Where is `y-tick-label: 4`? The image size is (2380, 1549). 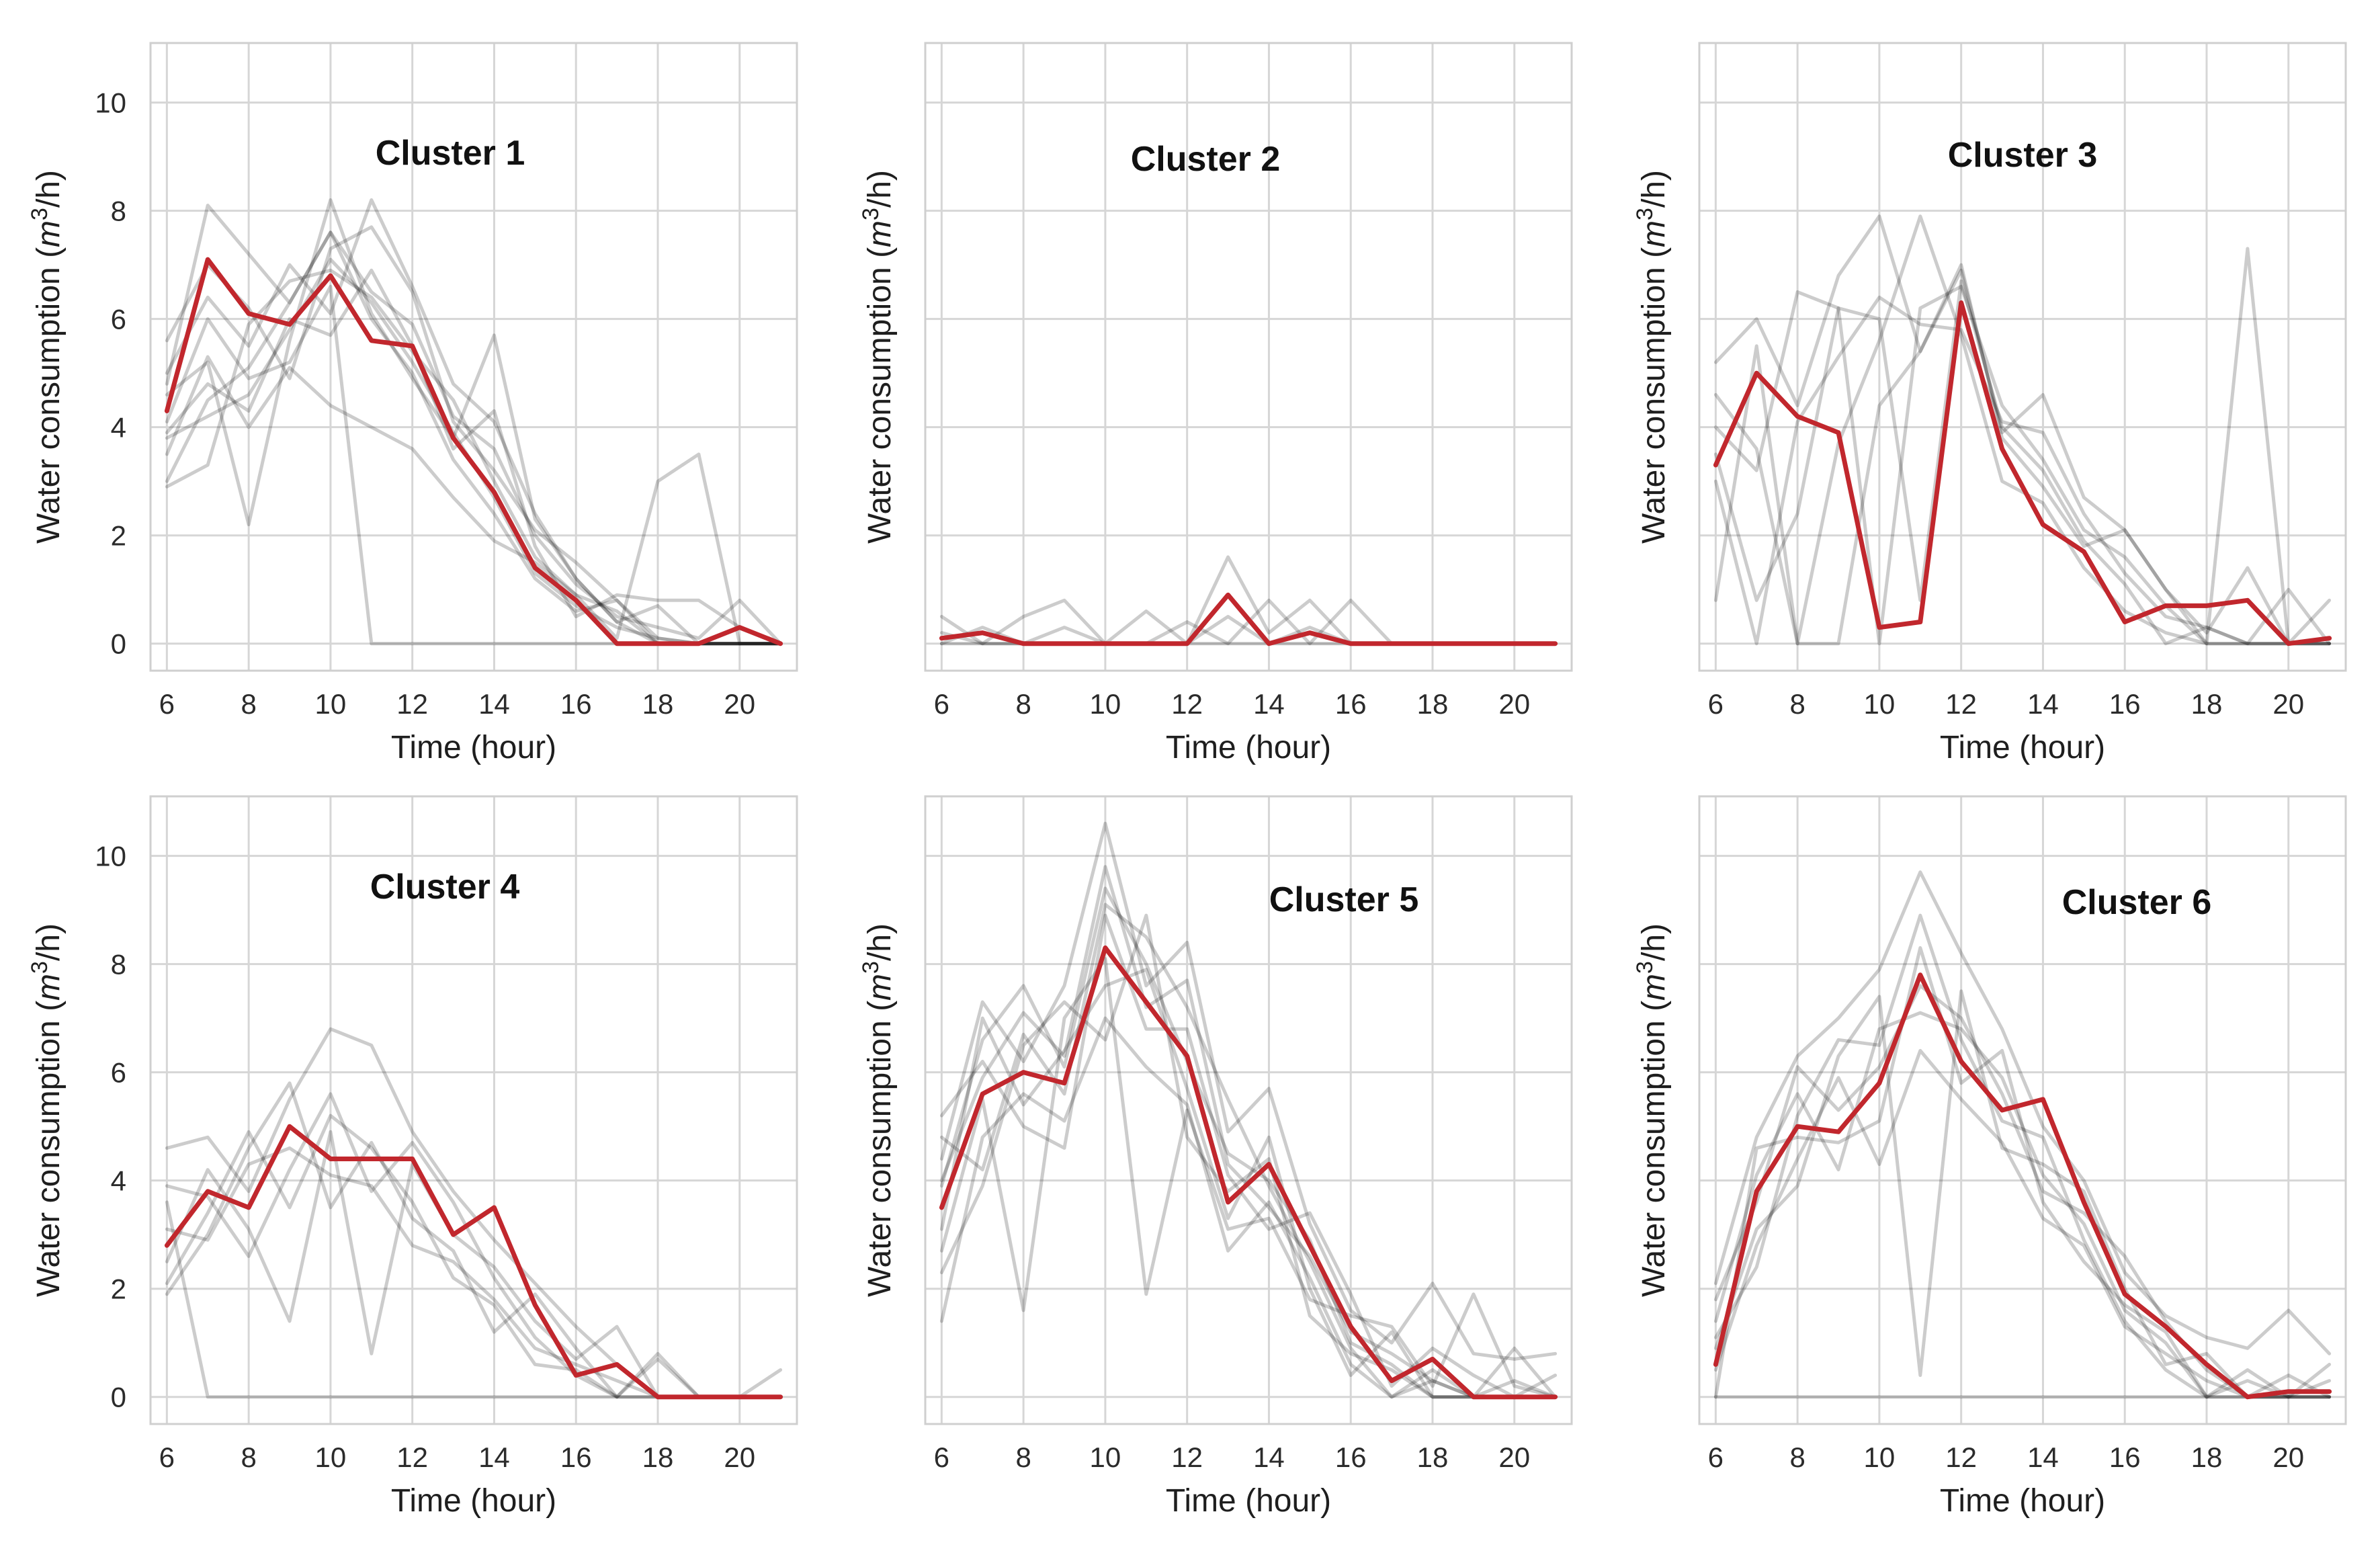 y-tick-label: 4 is located at coordinates (119, 428).